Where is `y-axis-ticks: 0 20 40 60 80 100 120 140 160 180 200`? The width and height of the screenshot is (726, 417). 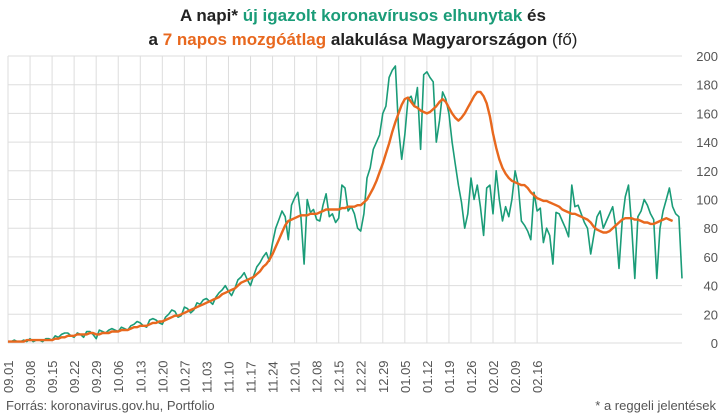 y-axis-ticks: 0 20 40 60 80 100 120 140 160 180 200 is located at coordinates (707, 200).